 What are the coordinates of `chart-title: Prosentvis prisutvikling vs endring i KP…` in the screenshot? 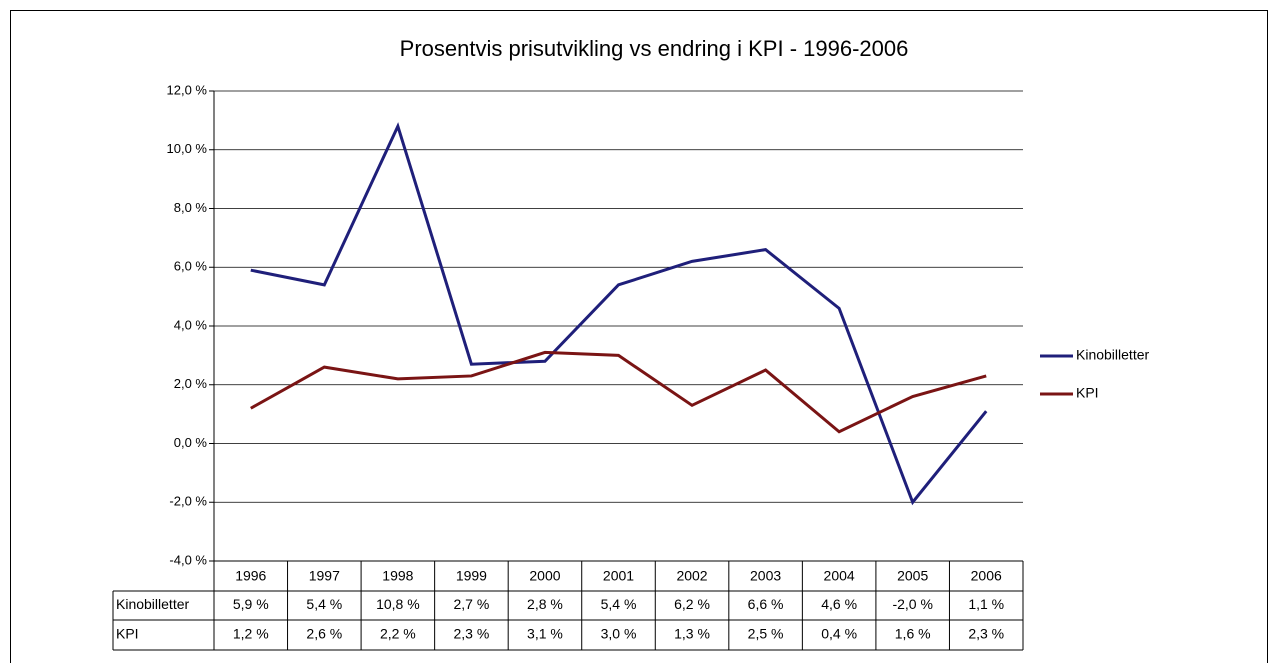 It's located at (654, 48).